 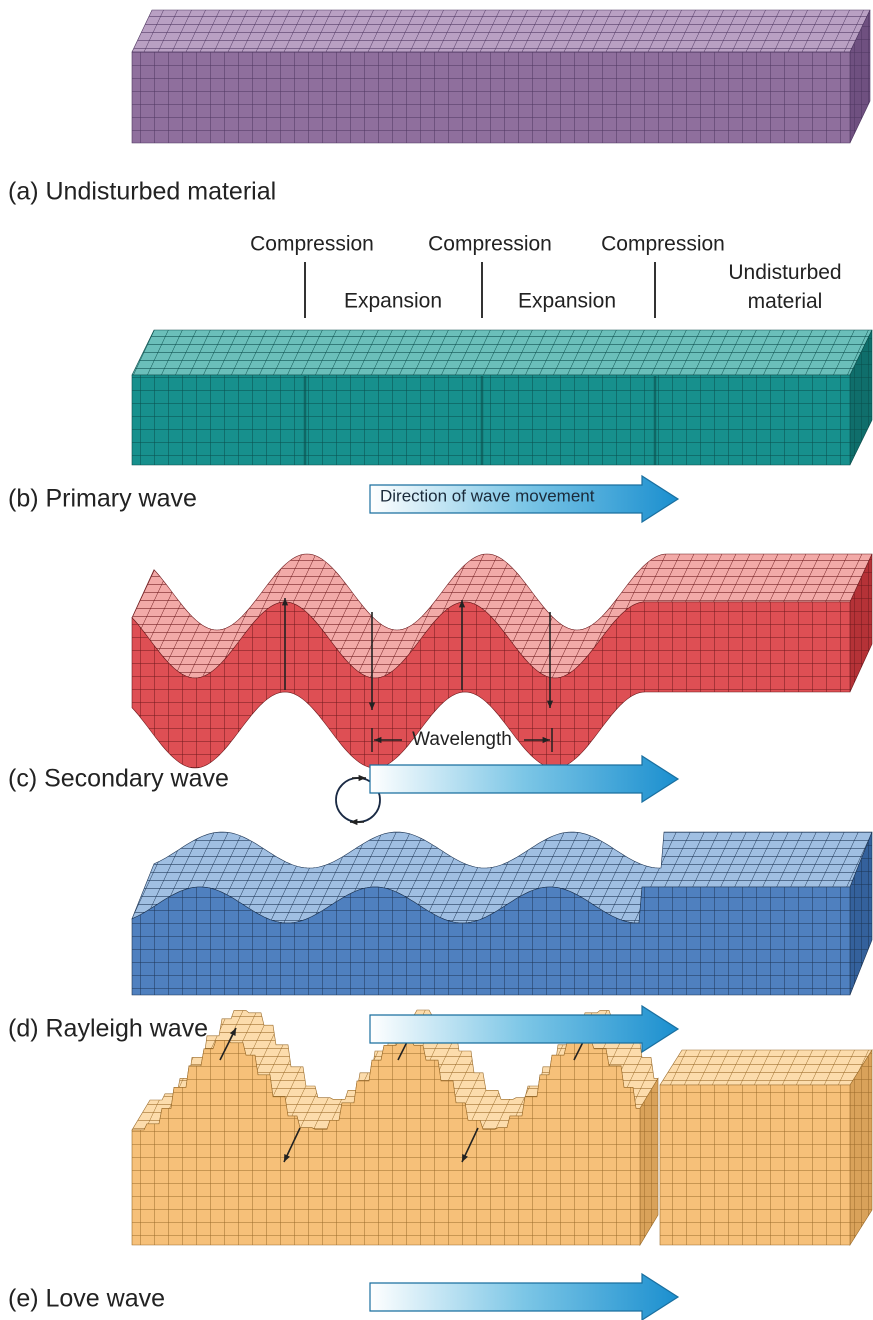 What do you see at coordinates (462, 739) in the screenshot?
I see `wavelength-label: Wavelength` at bounding box center [462, 739].